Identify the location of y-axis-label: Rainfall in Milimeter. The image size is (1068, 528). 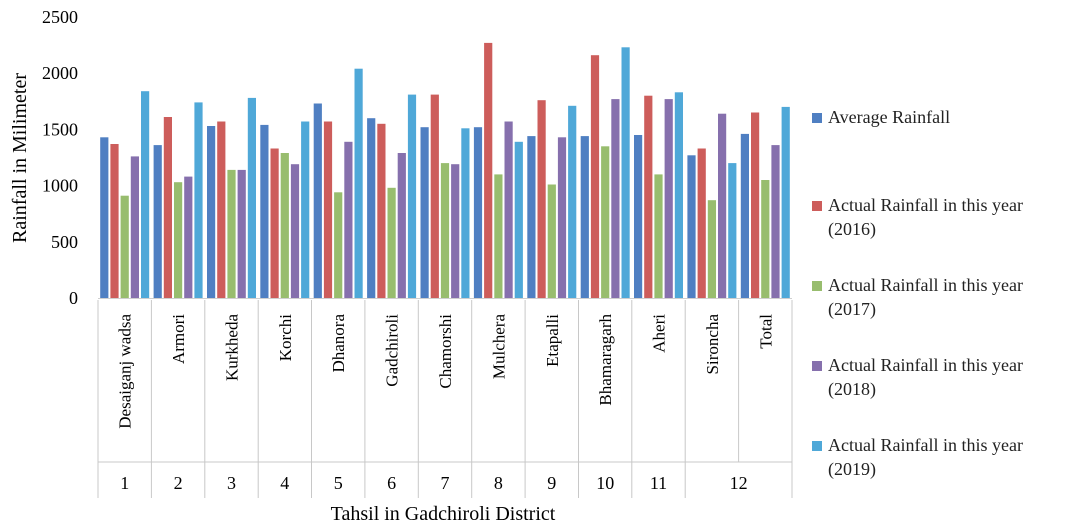
(20, 158).